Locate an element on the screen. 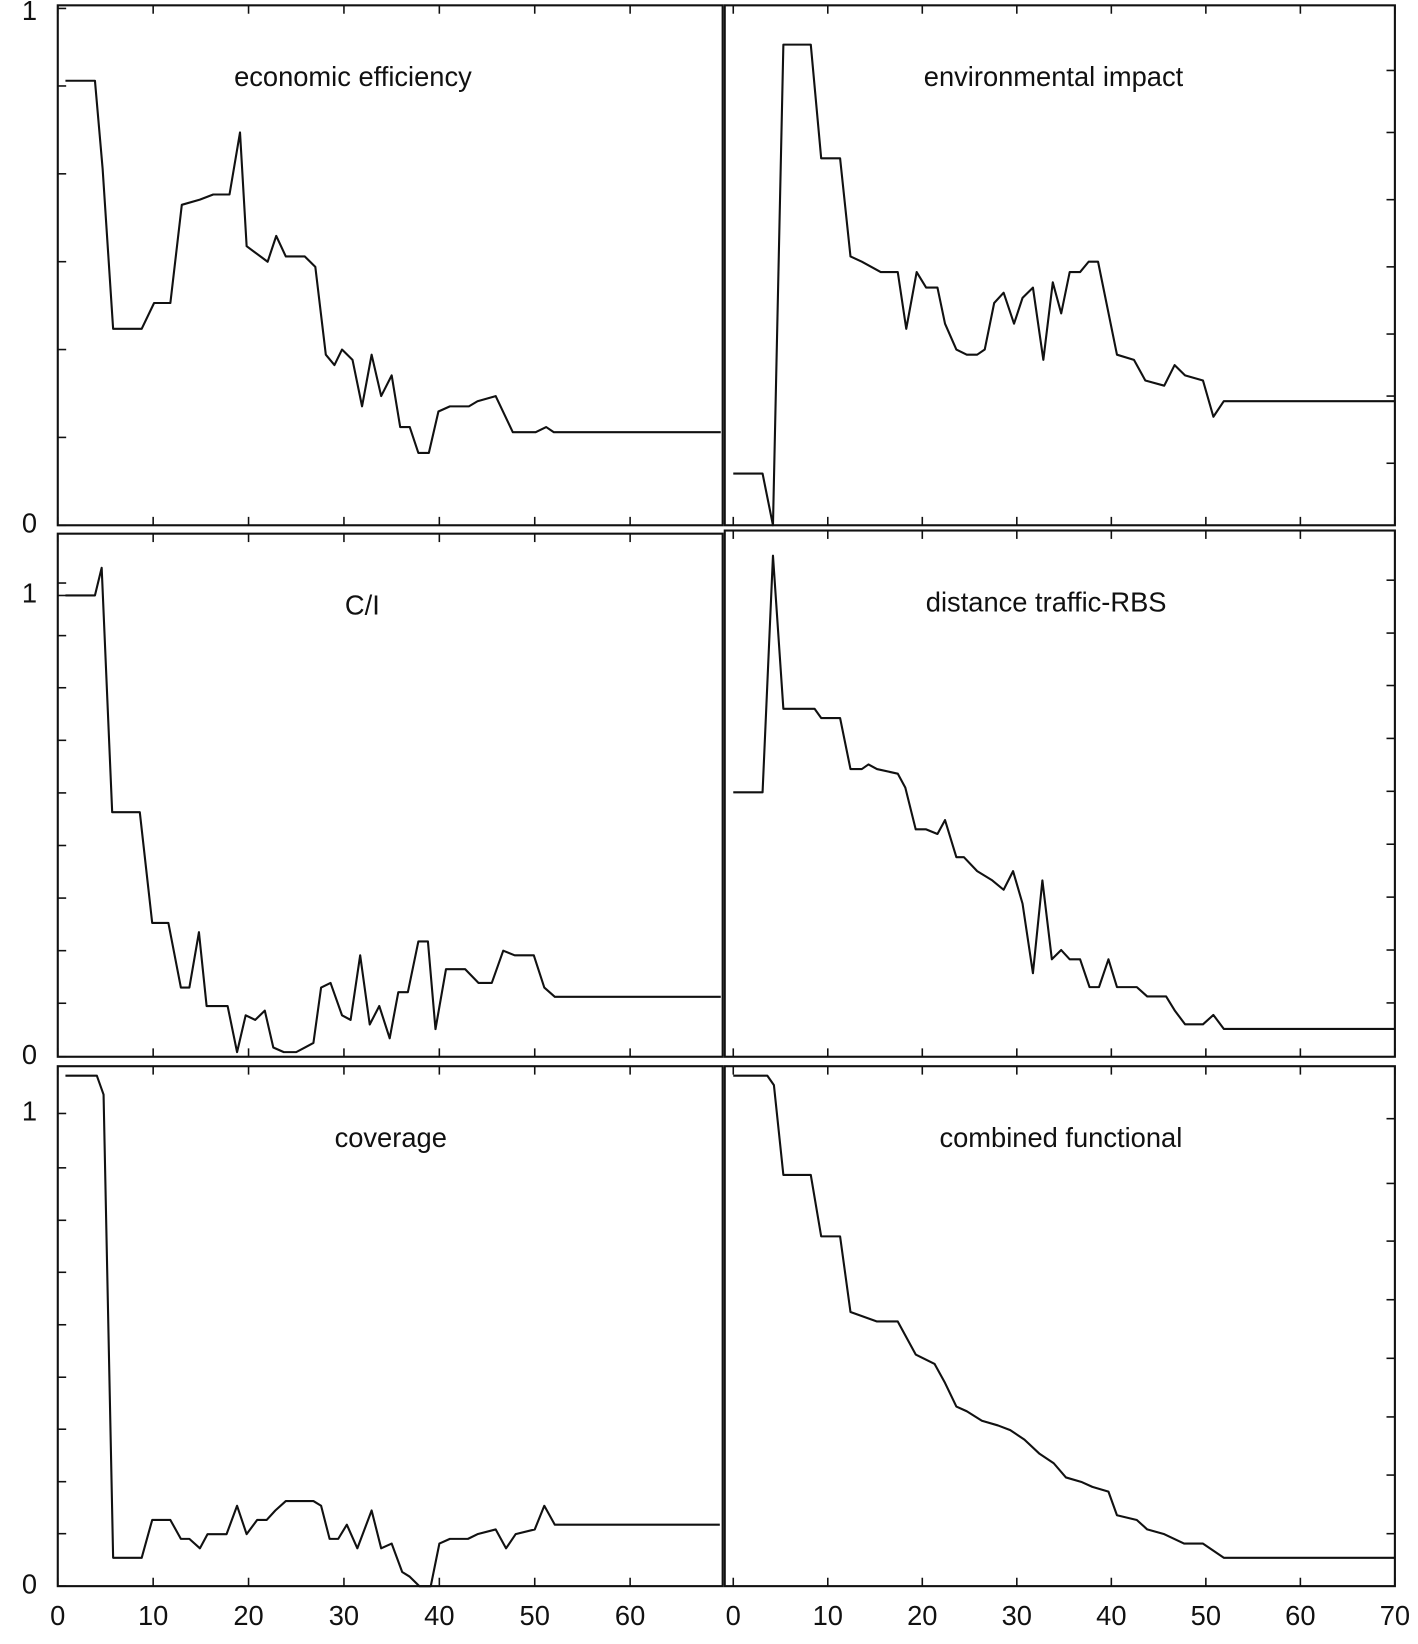  panel-title: coverage is located at coordinates (391, 1137).